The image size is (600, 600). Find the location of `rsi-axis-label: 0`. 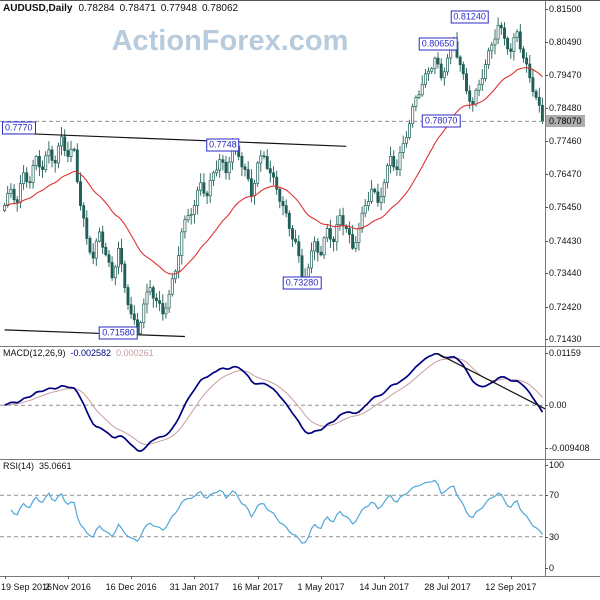

rsi-axis-label: 0 is located at coordinates (552, 568).